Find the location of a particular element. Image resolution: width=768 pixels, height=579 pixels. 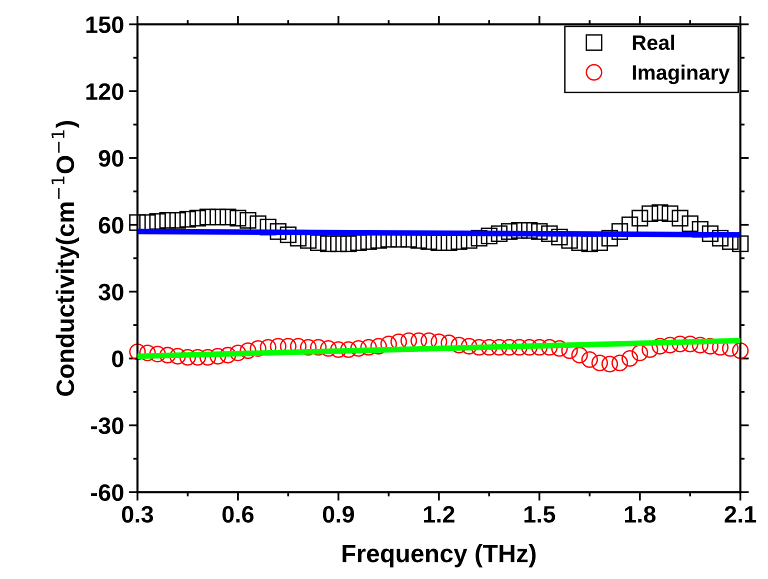

x-tick-label: 1.2 is located at coordinates (439, 514).